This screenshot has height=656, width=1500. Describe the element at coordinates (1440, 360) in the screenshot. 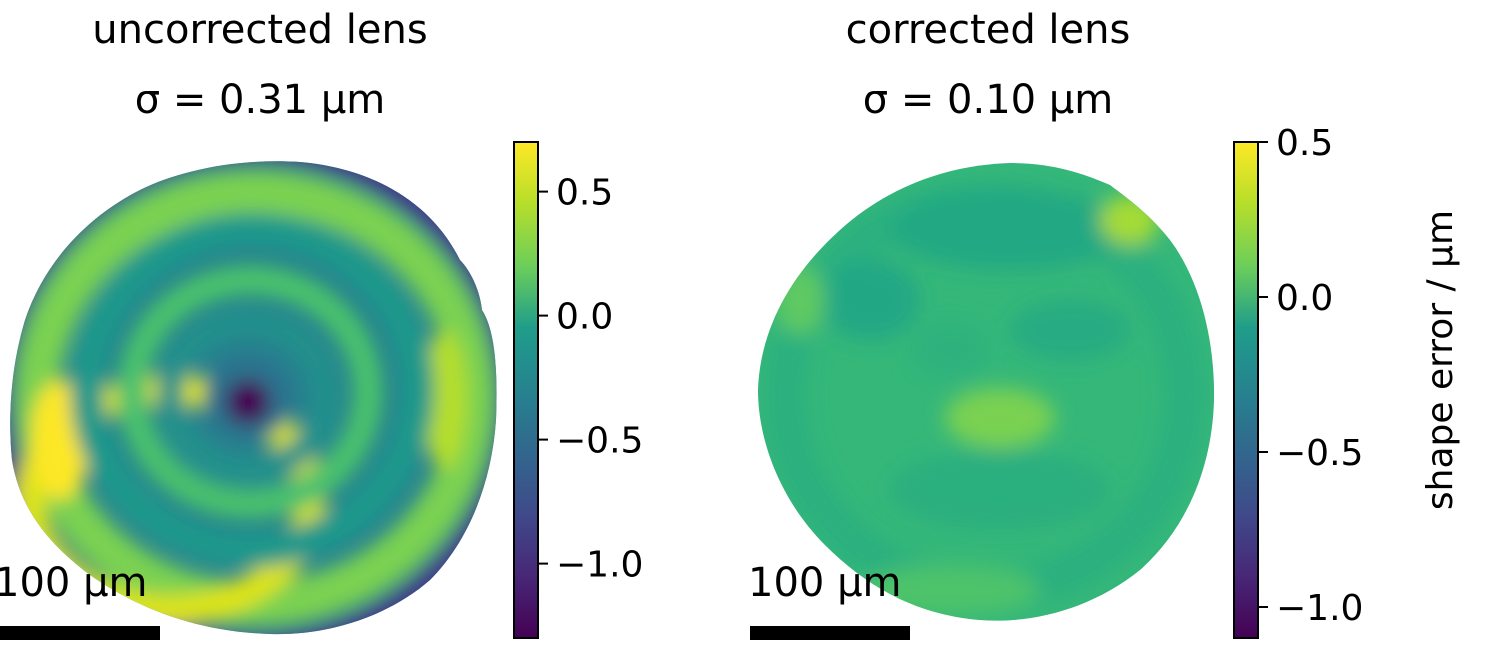

I see `colorbar-label: shape error / μm` at that location.